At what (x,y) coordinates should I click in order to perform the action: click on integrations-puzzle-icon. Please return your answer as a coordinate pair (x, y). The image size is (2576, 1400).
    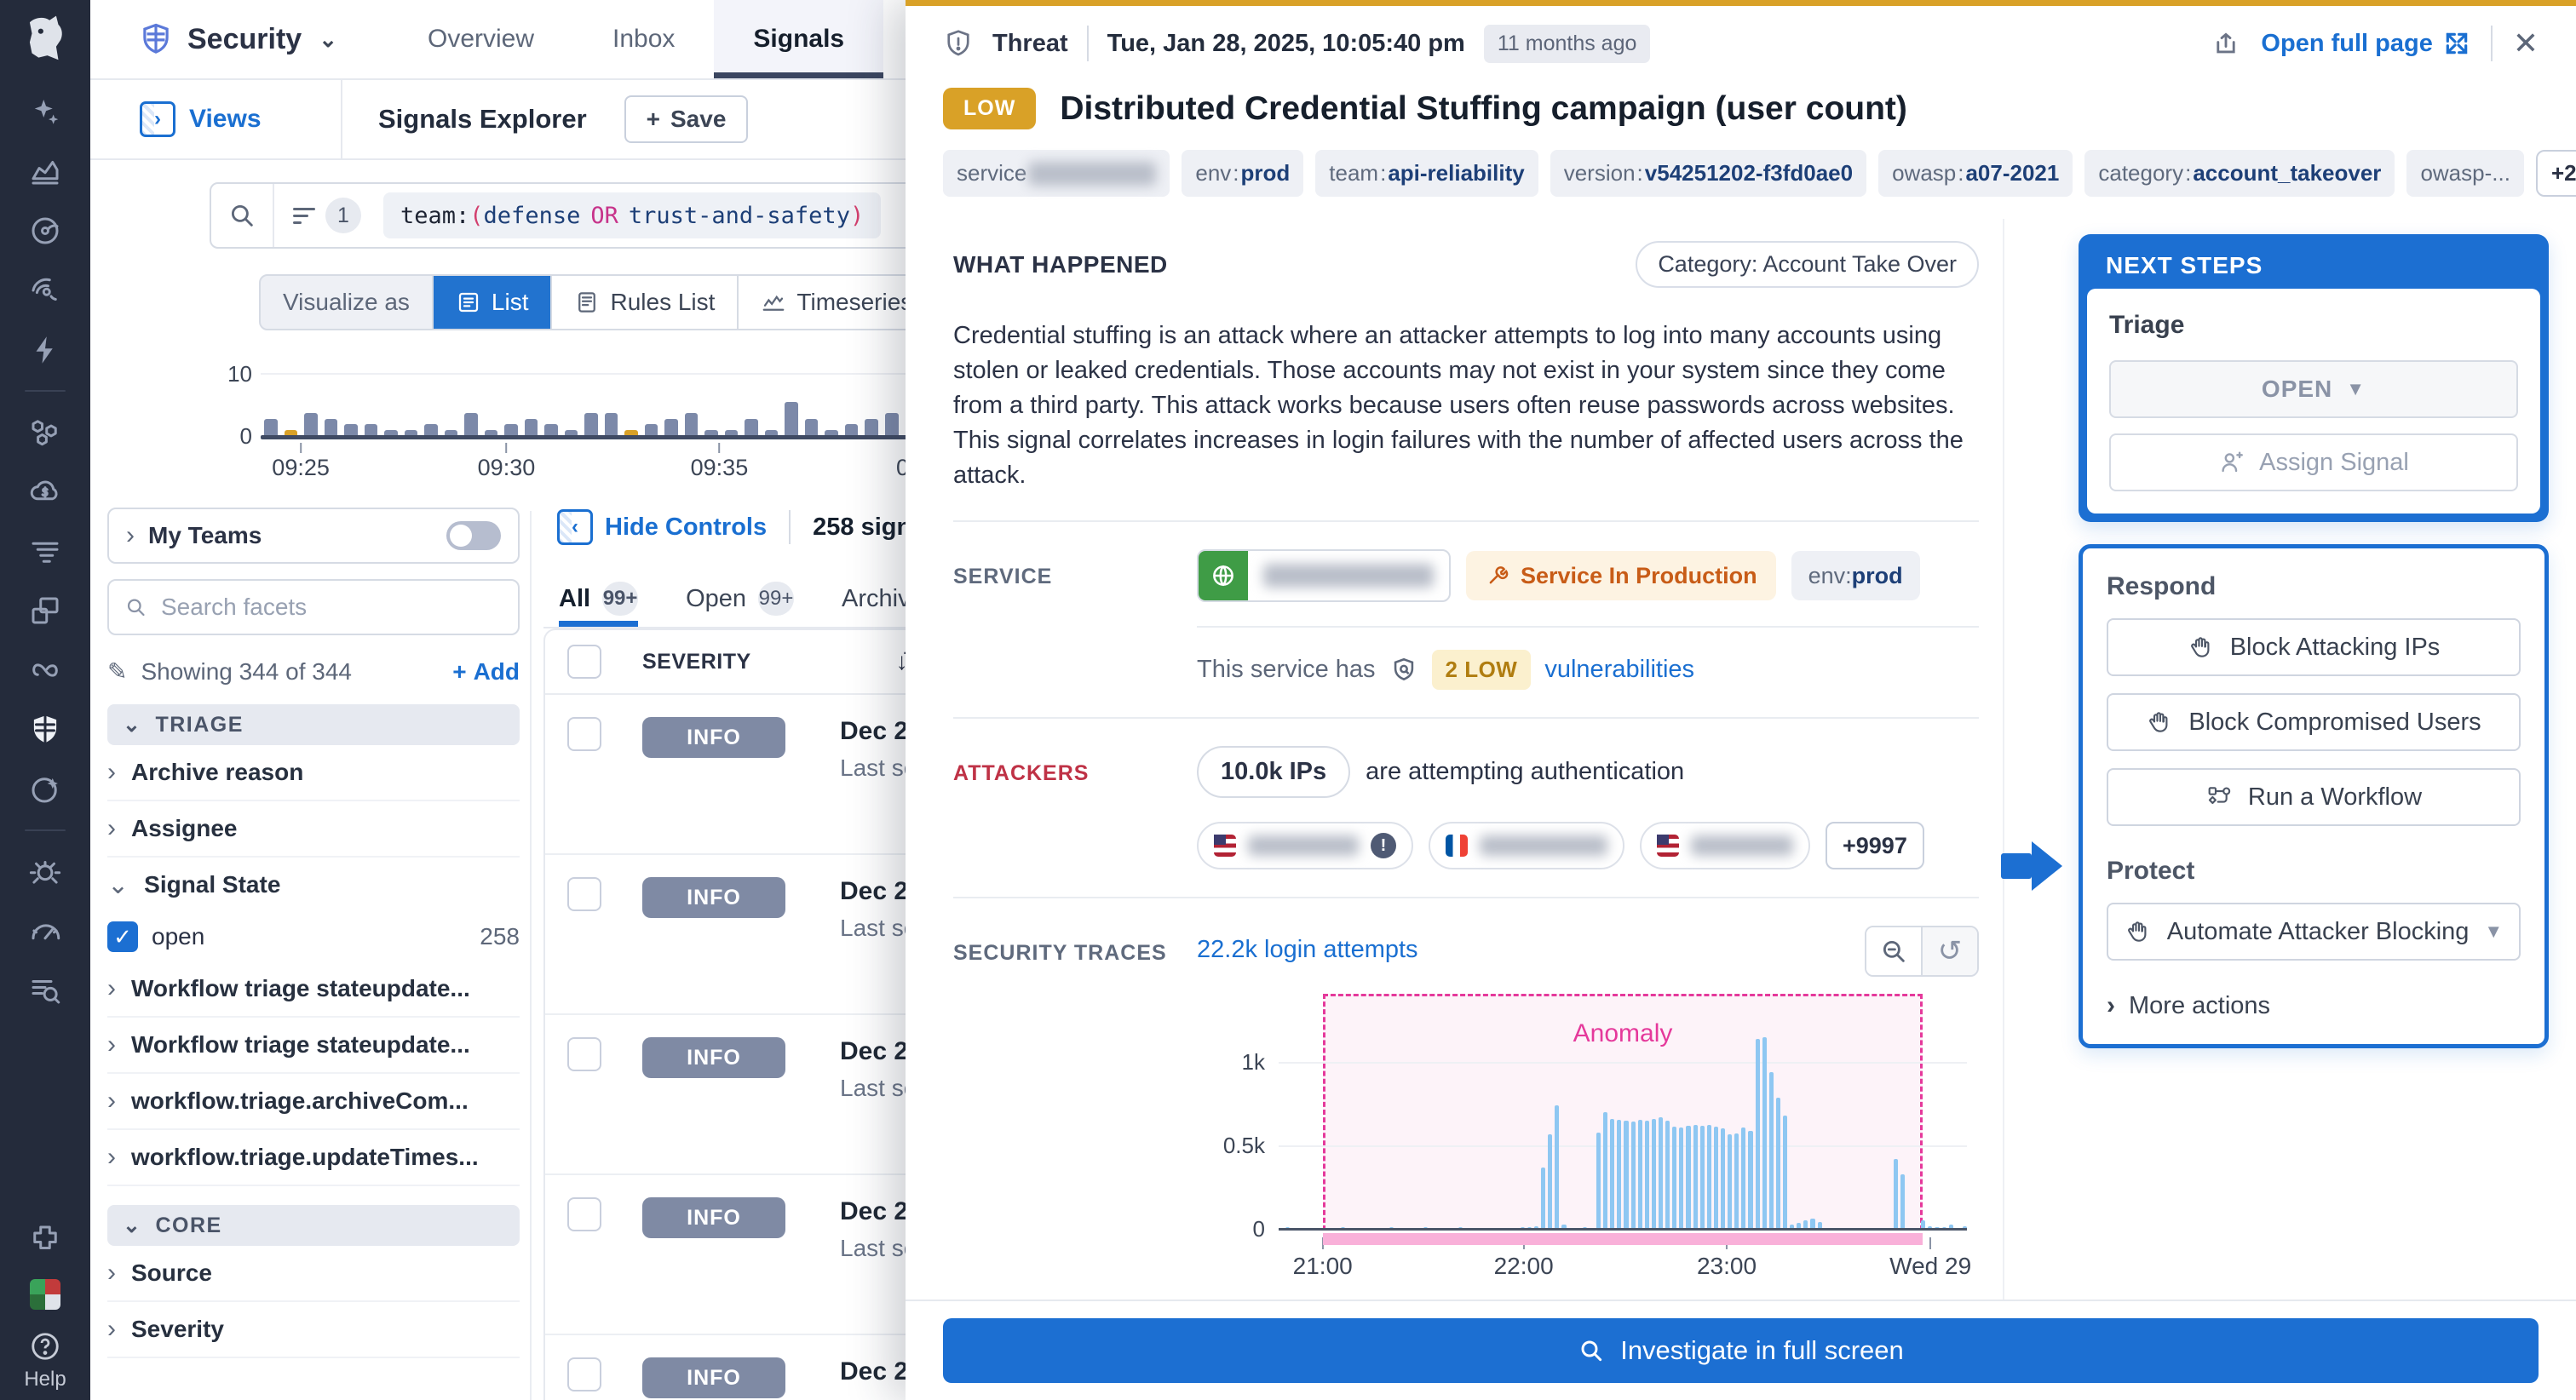
    Looking at the image, I should click on (46, 1239).